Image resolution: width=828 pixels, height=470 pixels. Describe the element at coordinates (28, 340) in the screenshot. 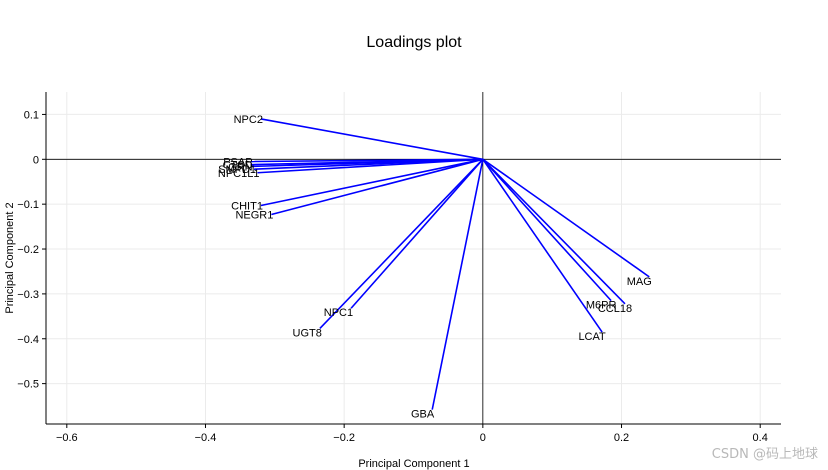

I see `y-tick-label: −0.4` at that location.